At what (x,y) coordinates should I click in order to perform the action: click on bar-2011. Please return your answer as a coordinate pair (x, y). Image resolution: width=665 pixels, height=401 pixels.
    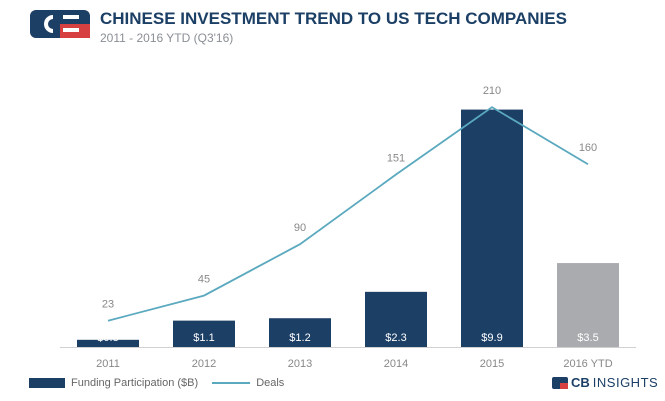
    Looking at the image, I should click on (108, 343).